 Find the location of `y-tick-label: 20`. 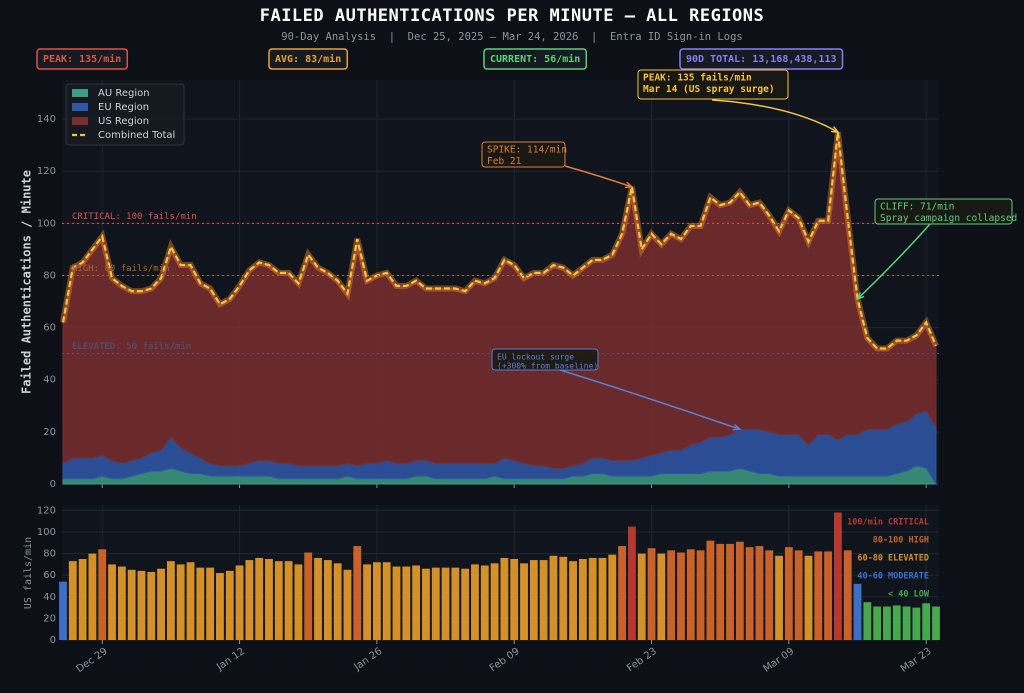

y-tick-label: 20 is located at coordinates (49, 432).